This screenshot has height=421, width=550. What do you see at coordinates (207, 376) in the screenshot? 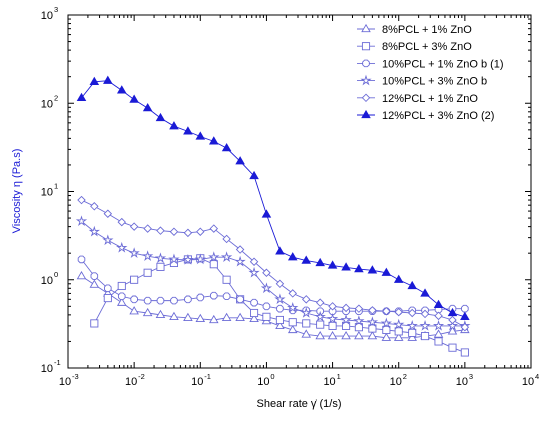
I see `x-tick-exponent: -1` at bounding box center [207, 376].